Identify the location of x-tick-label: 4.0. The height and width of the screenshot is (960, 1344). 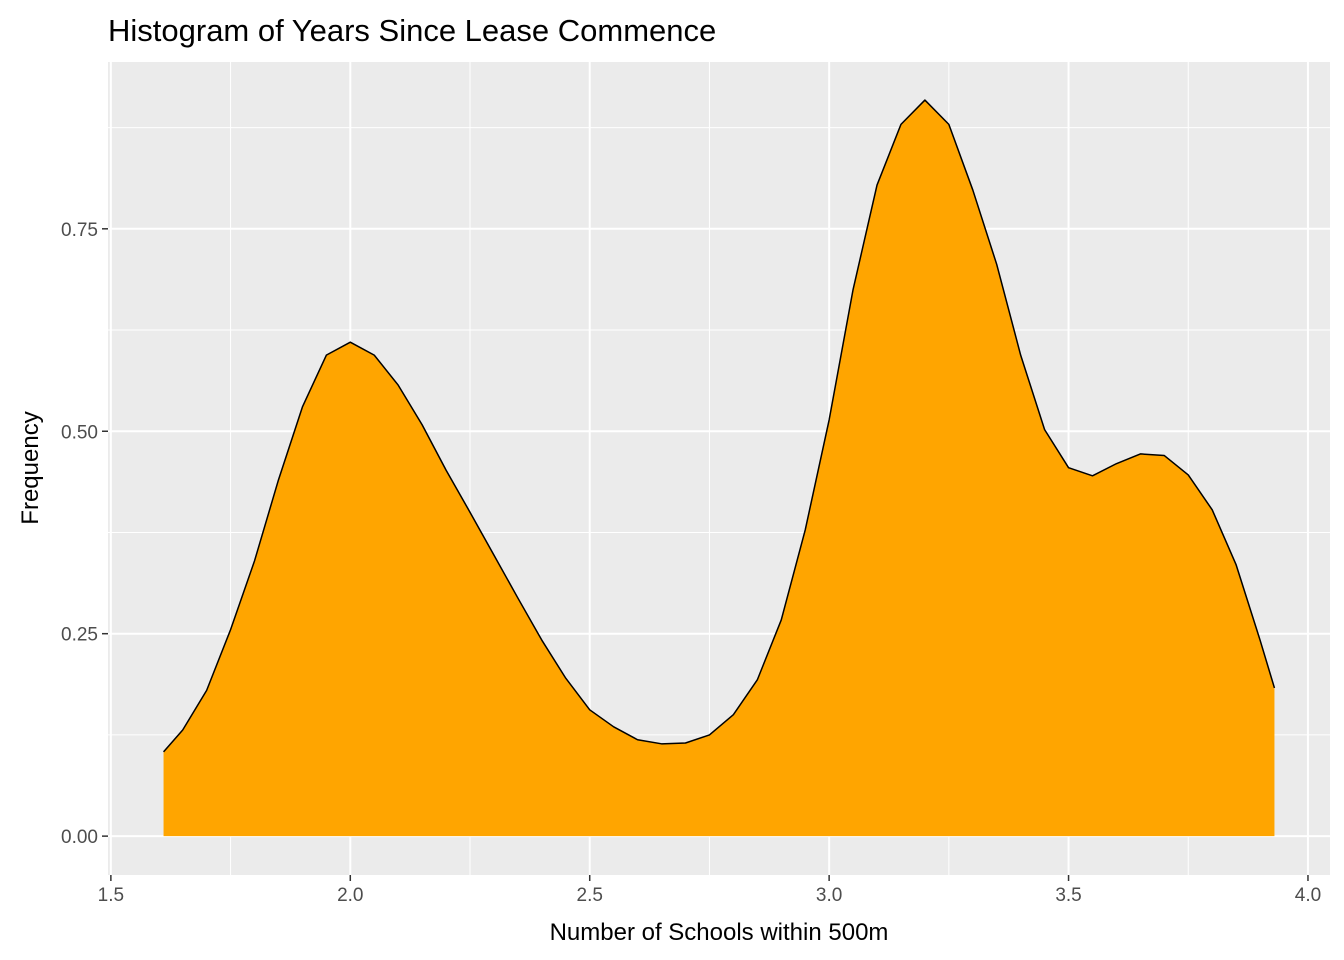
(1308, 895).